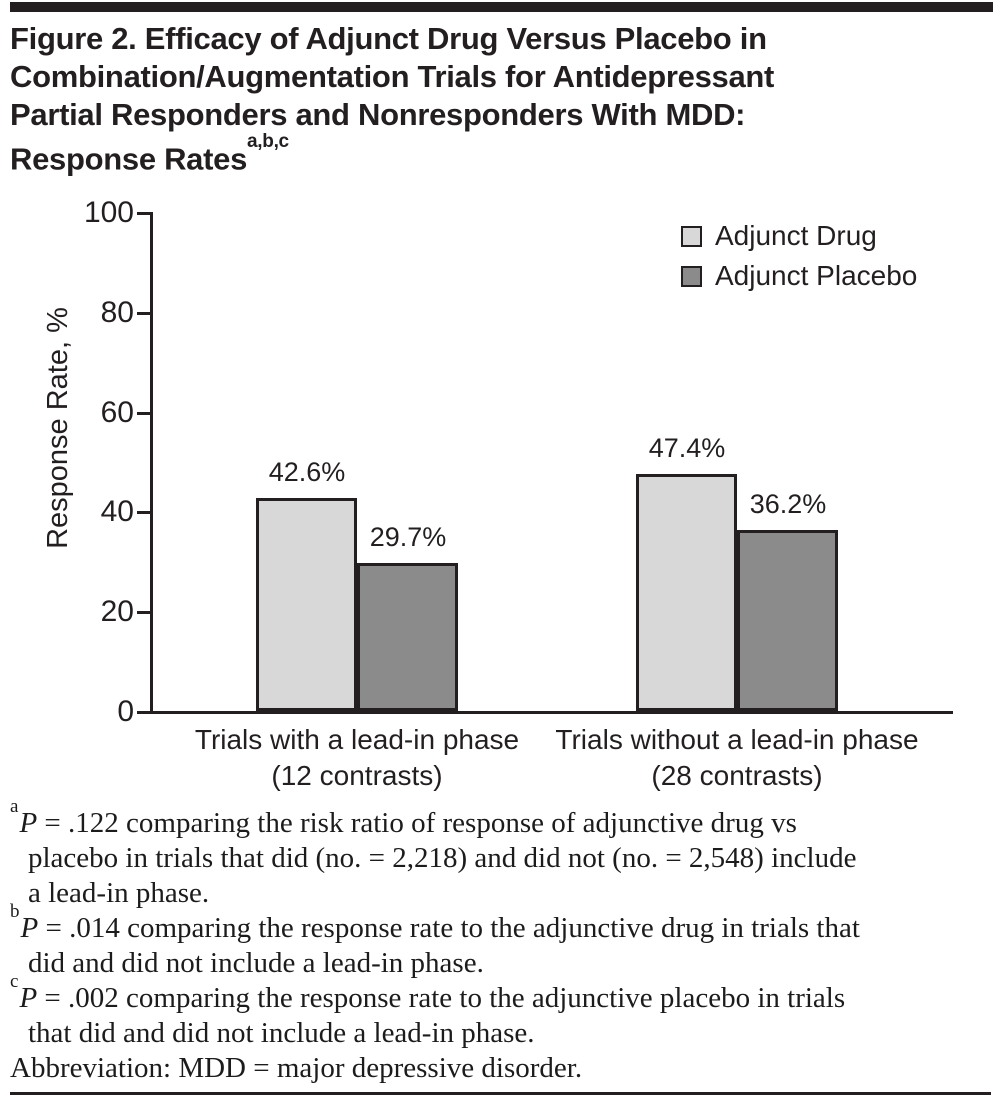 The image size is (1001, 1102). I want to click on bottom-rule, so click(500, 1093).